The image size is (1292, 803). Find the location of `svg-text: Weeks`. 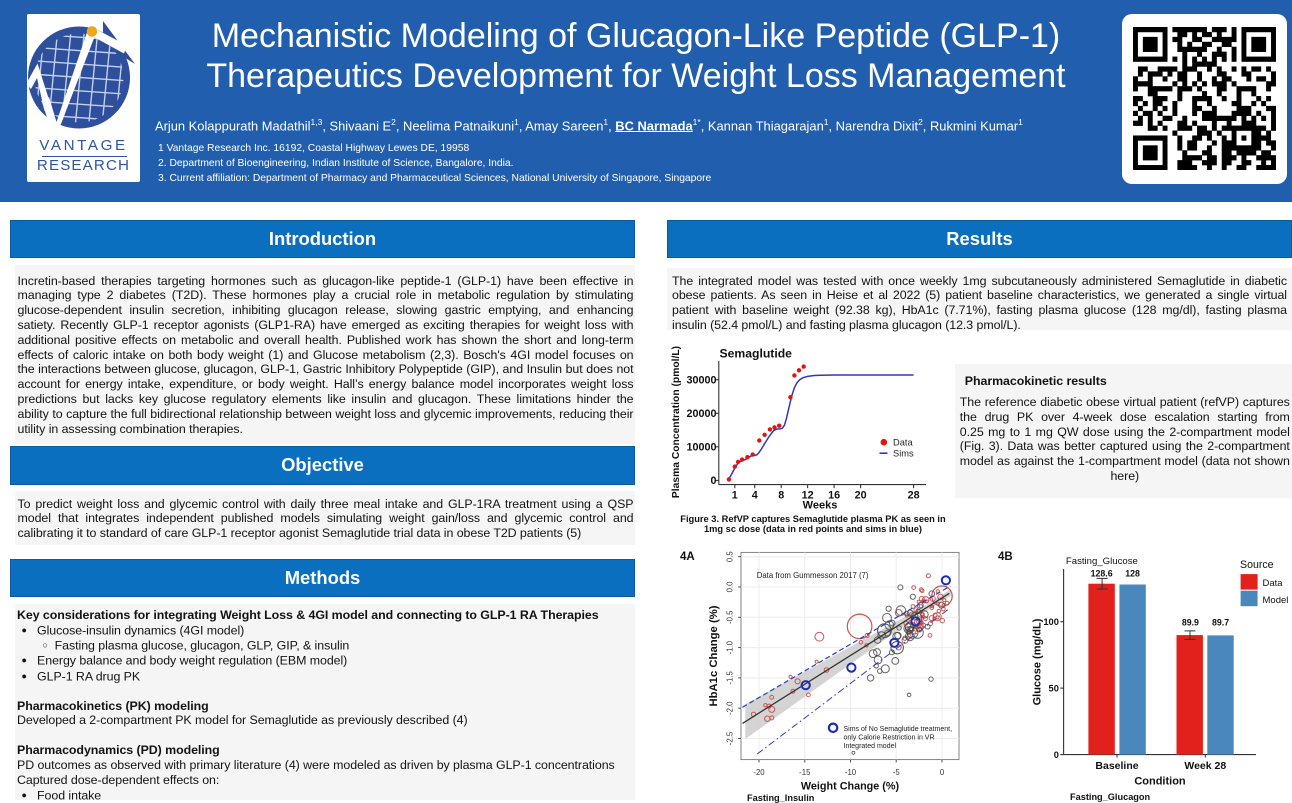

svg-text: Weeks is located at coordinates (820, 506).